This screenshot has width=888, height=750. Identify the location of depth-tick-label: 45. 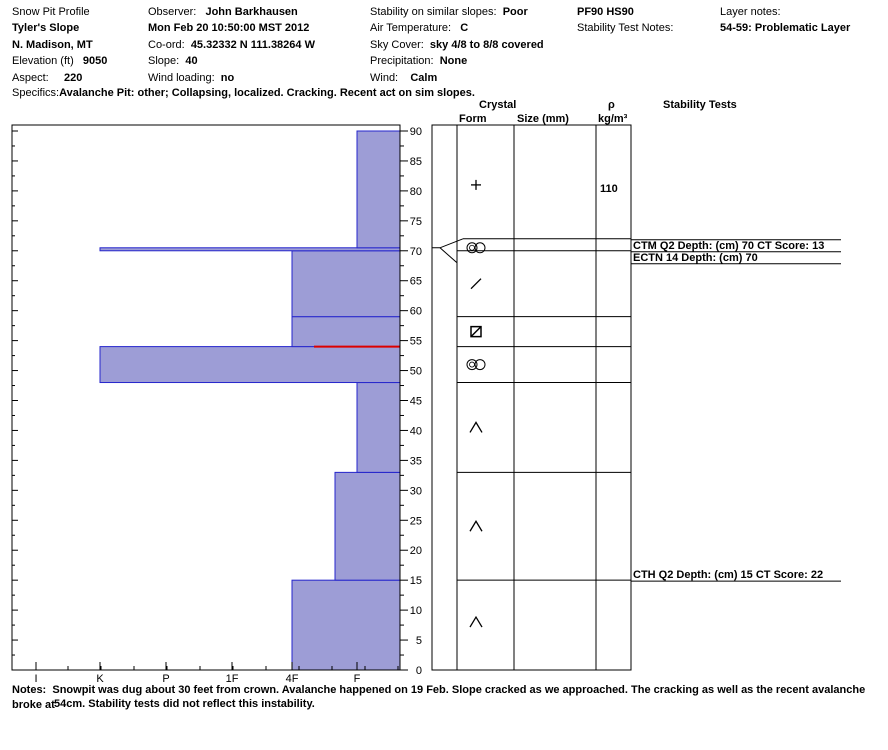
(416, 402).